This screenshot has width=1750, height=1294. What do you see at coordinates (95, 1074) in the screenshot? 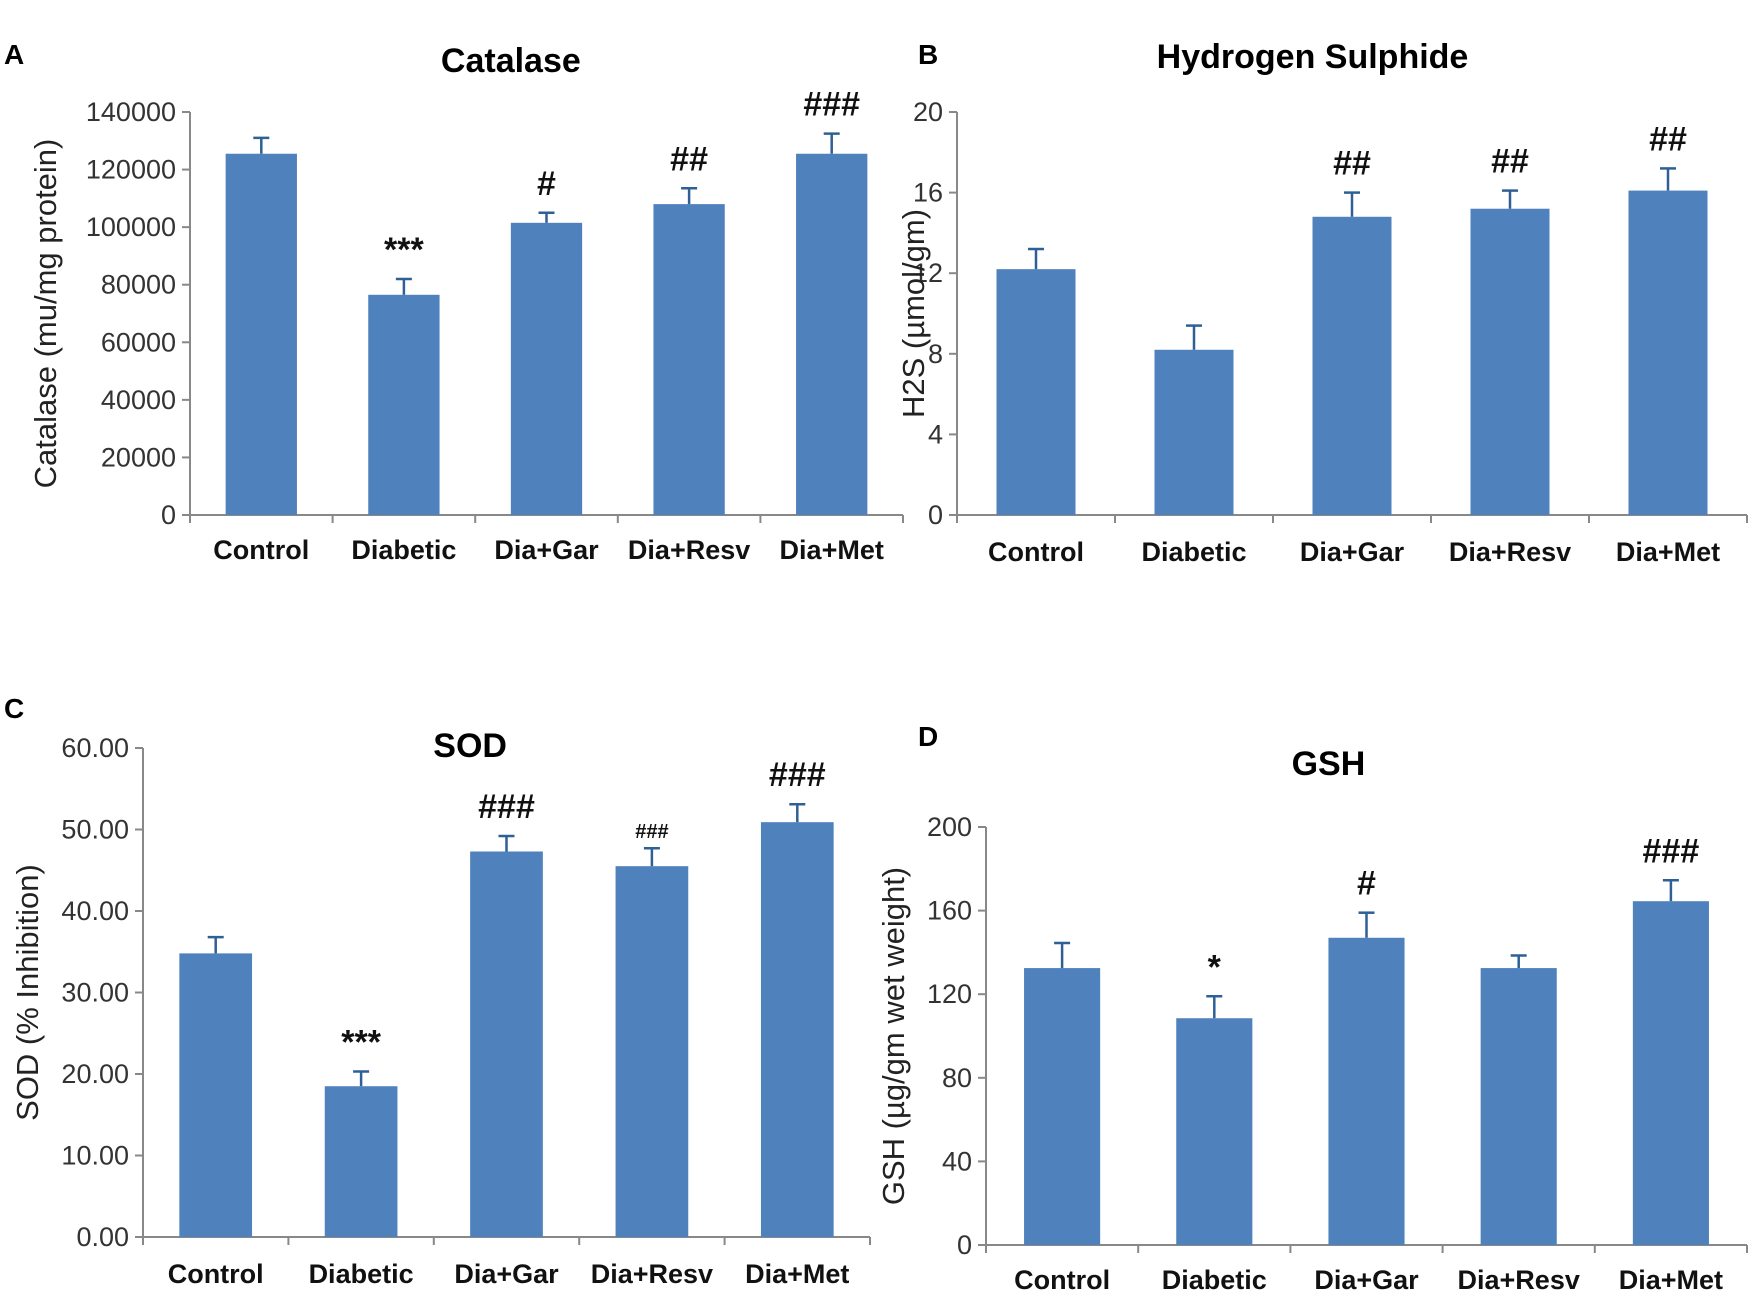
I see `y-tick-label: 20.00` at bounding box center [95, 1074].